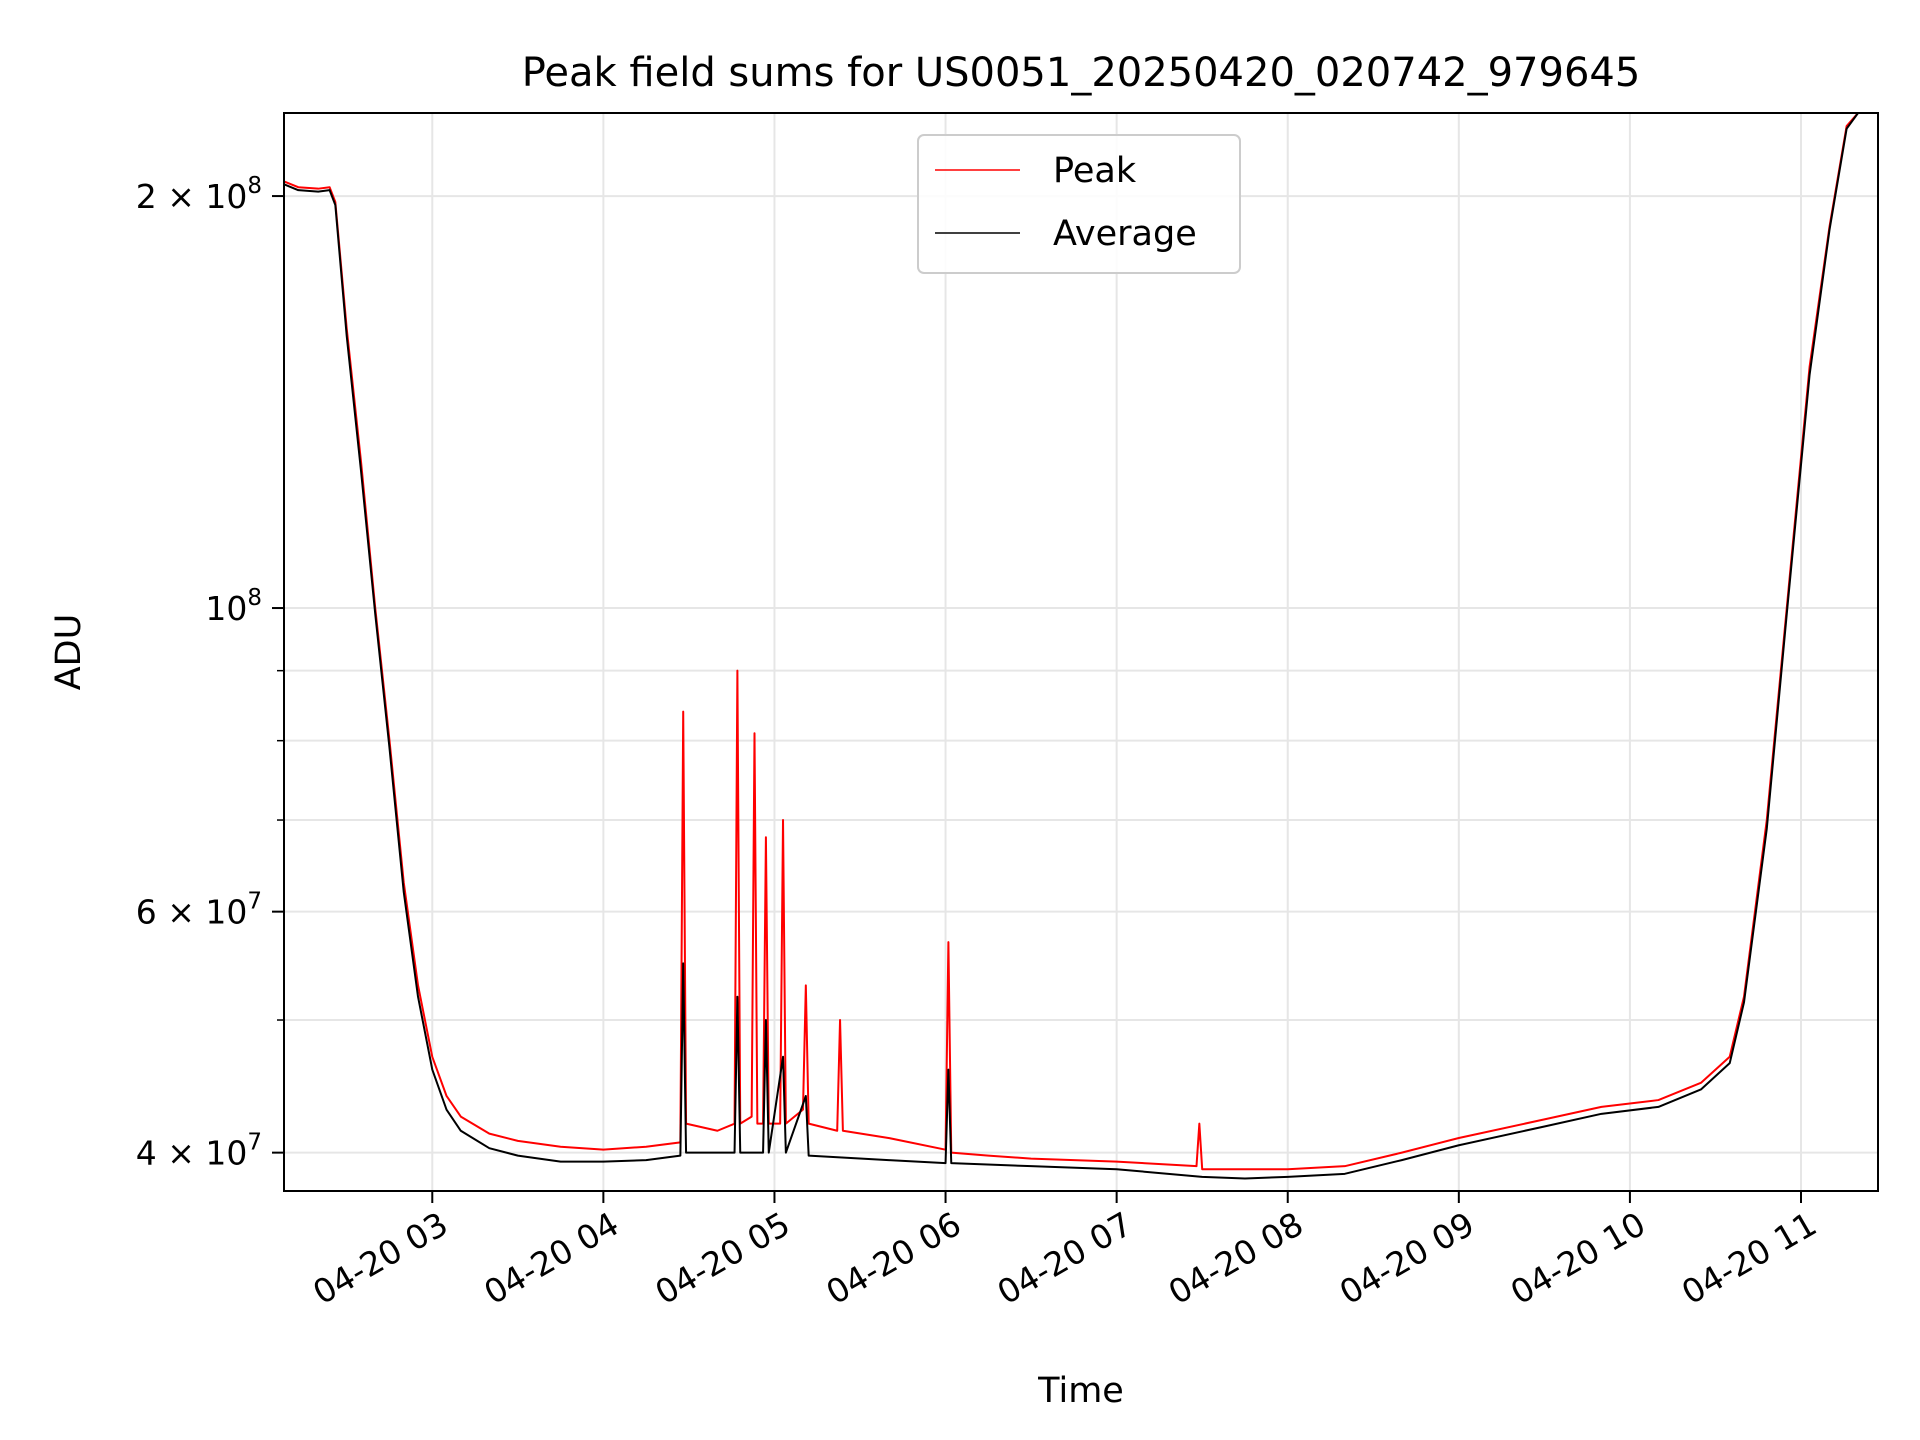  I want to click on y-tick-label: 2 × 108, so click(199, 194).